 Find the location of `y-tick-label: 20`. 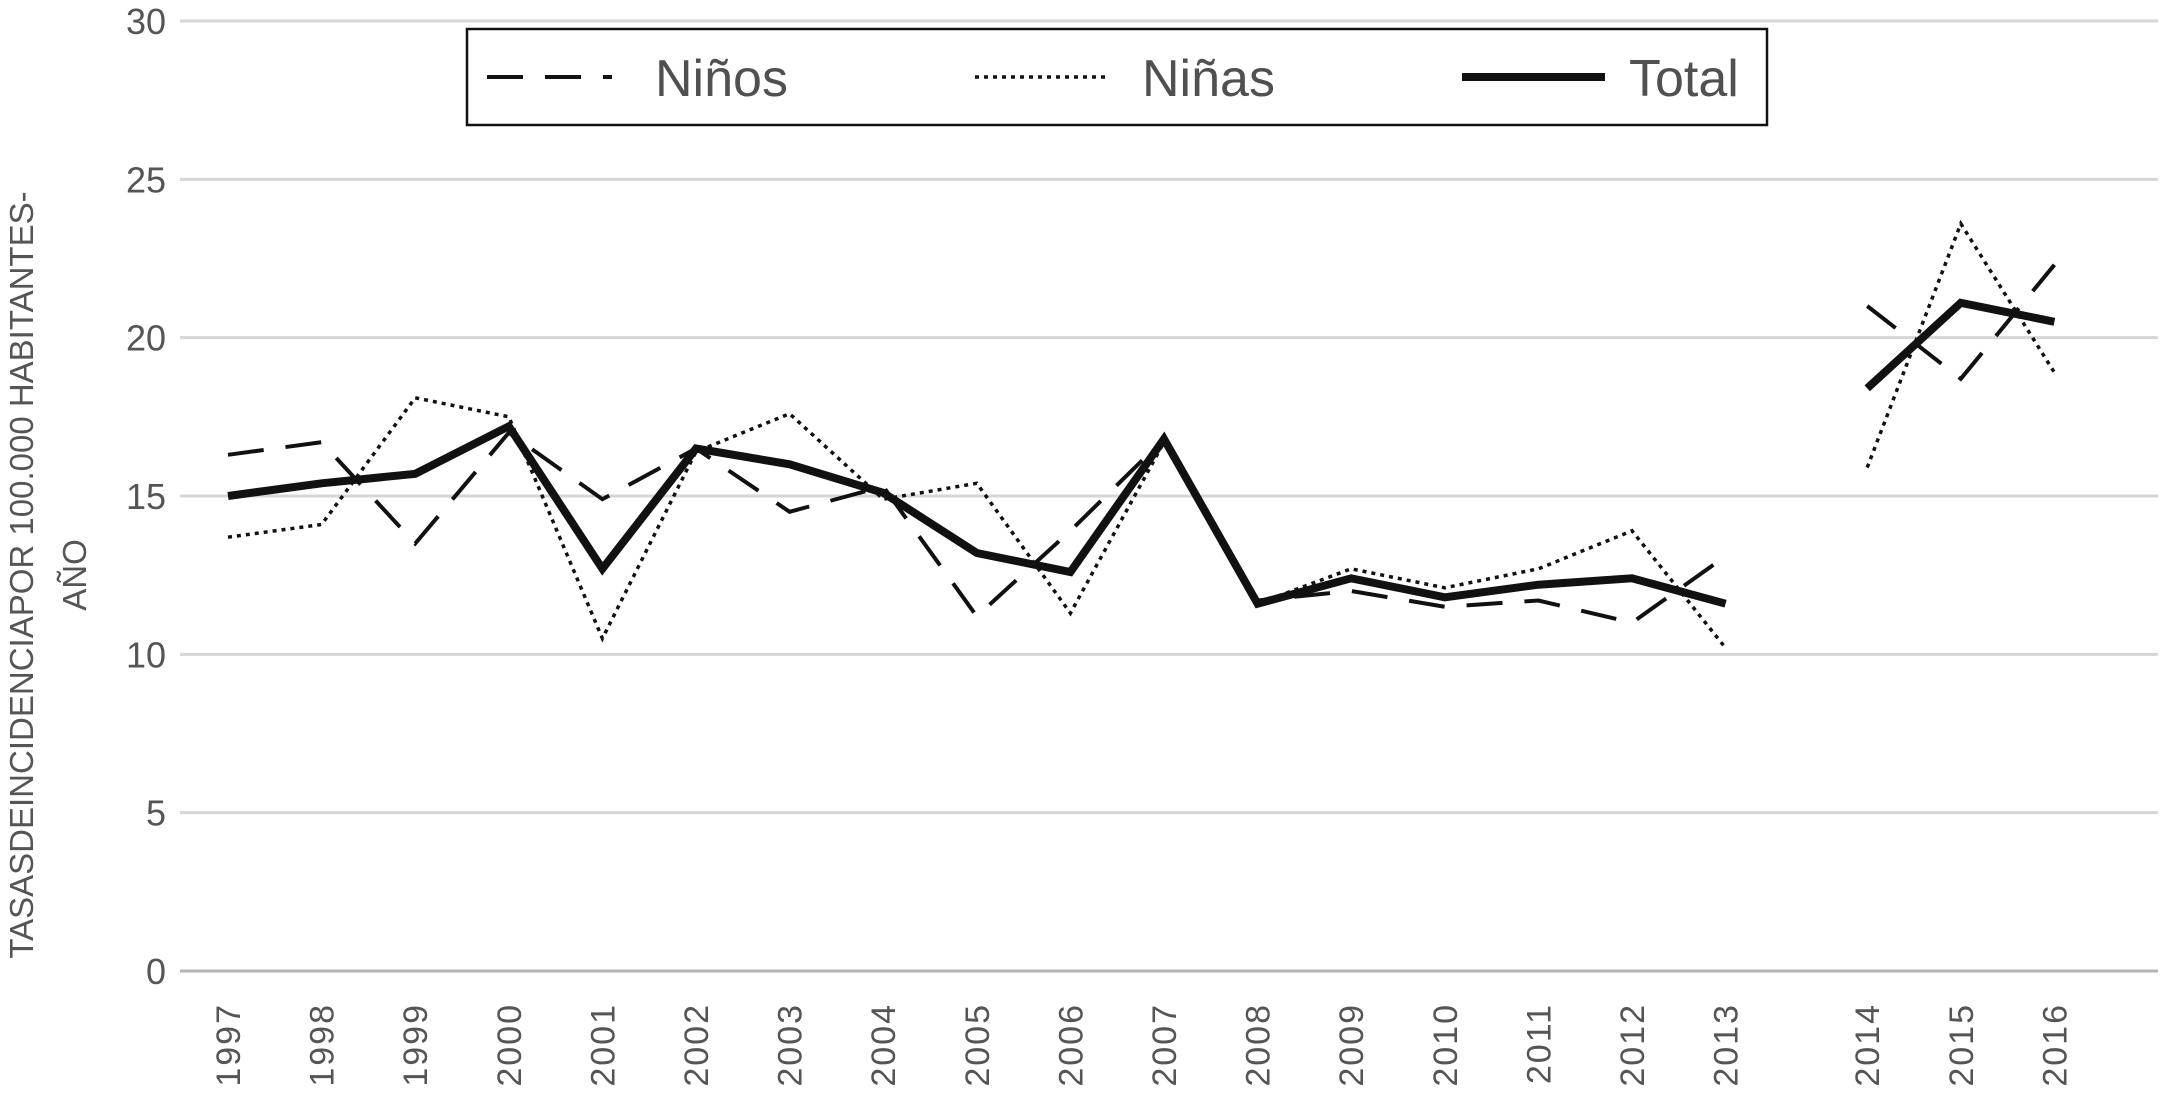

y-tick-label: 20 is located at coordinates (146, 338).